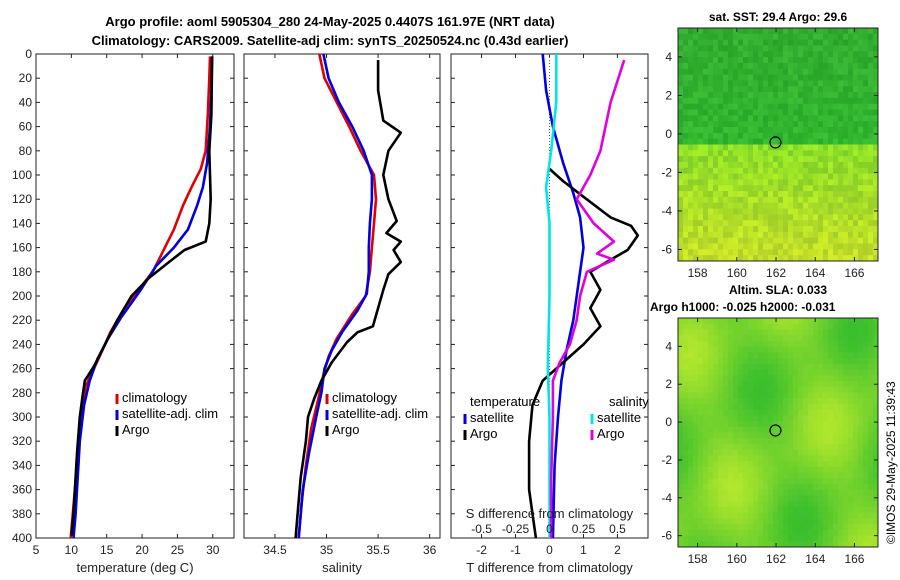  Describe the element at coordinates (668, 346) in the screenshot. I see `map-ytick-label: 4` at that location.